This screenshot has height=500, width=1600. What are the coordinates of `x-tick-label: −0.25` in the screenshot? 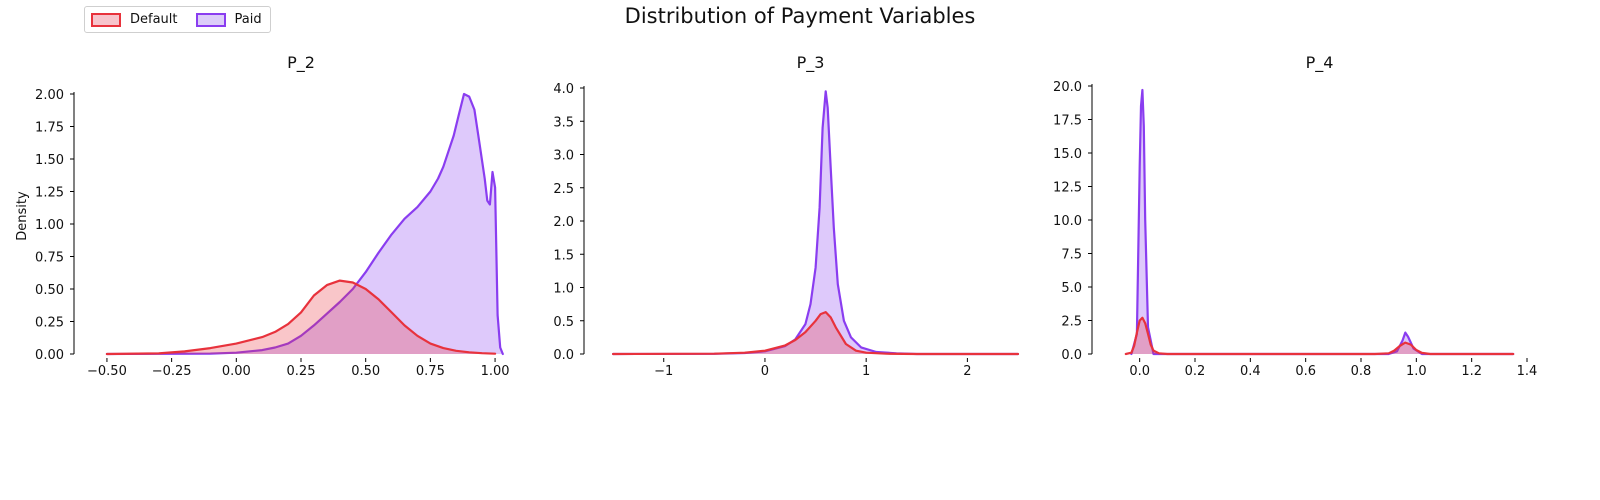 It's located at (172, 371).